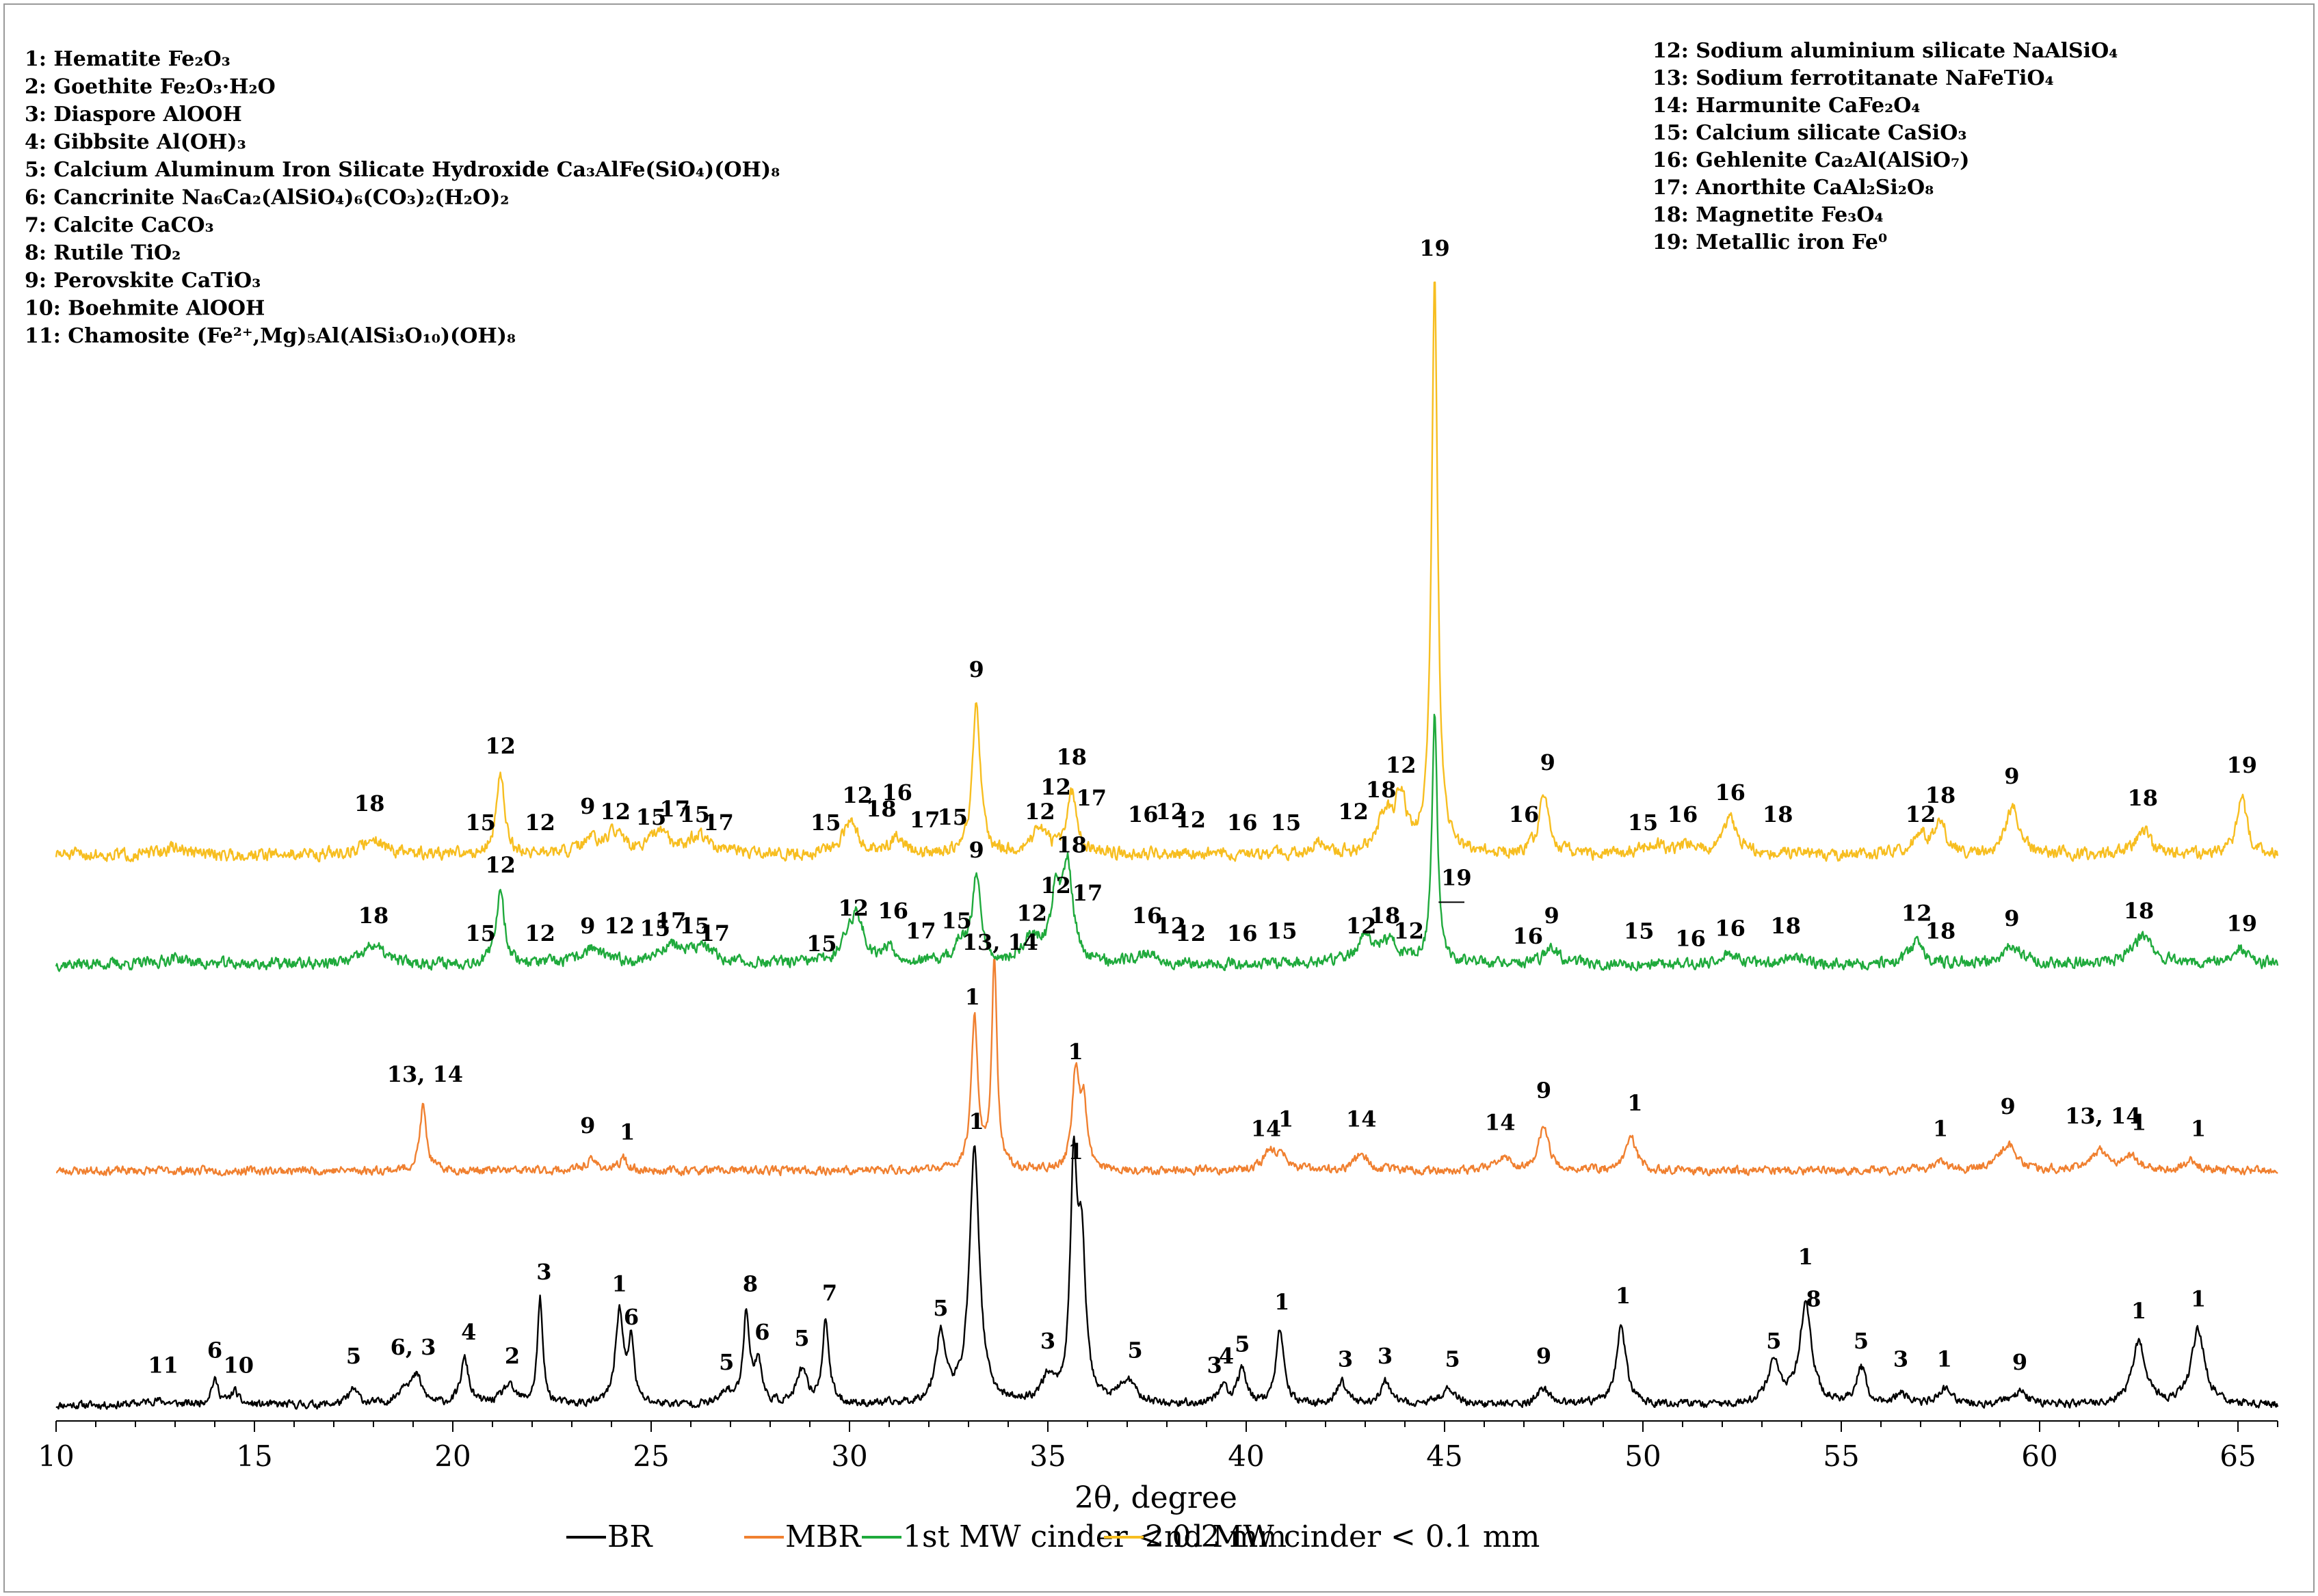 This screenshot has width=2318, height=1596. Describe the element at coordinates (413, 1347) in the screenshot. I see `peak-label: 6, 3` at that location.